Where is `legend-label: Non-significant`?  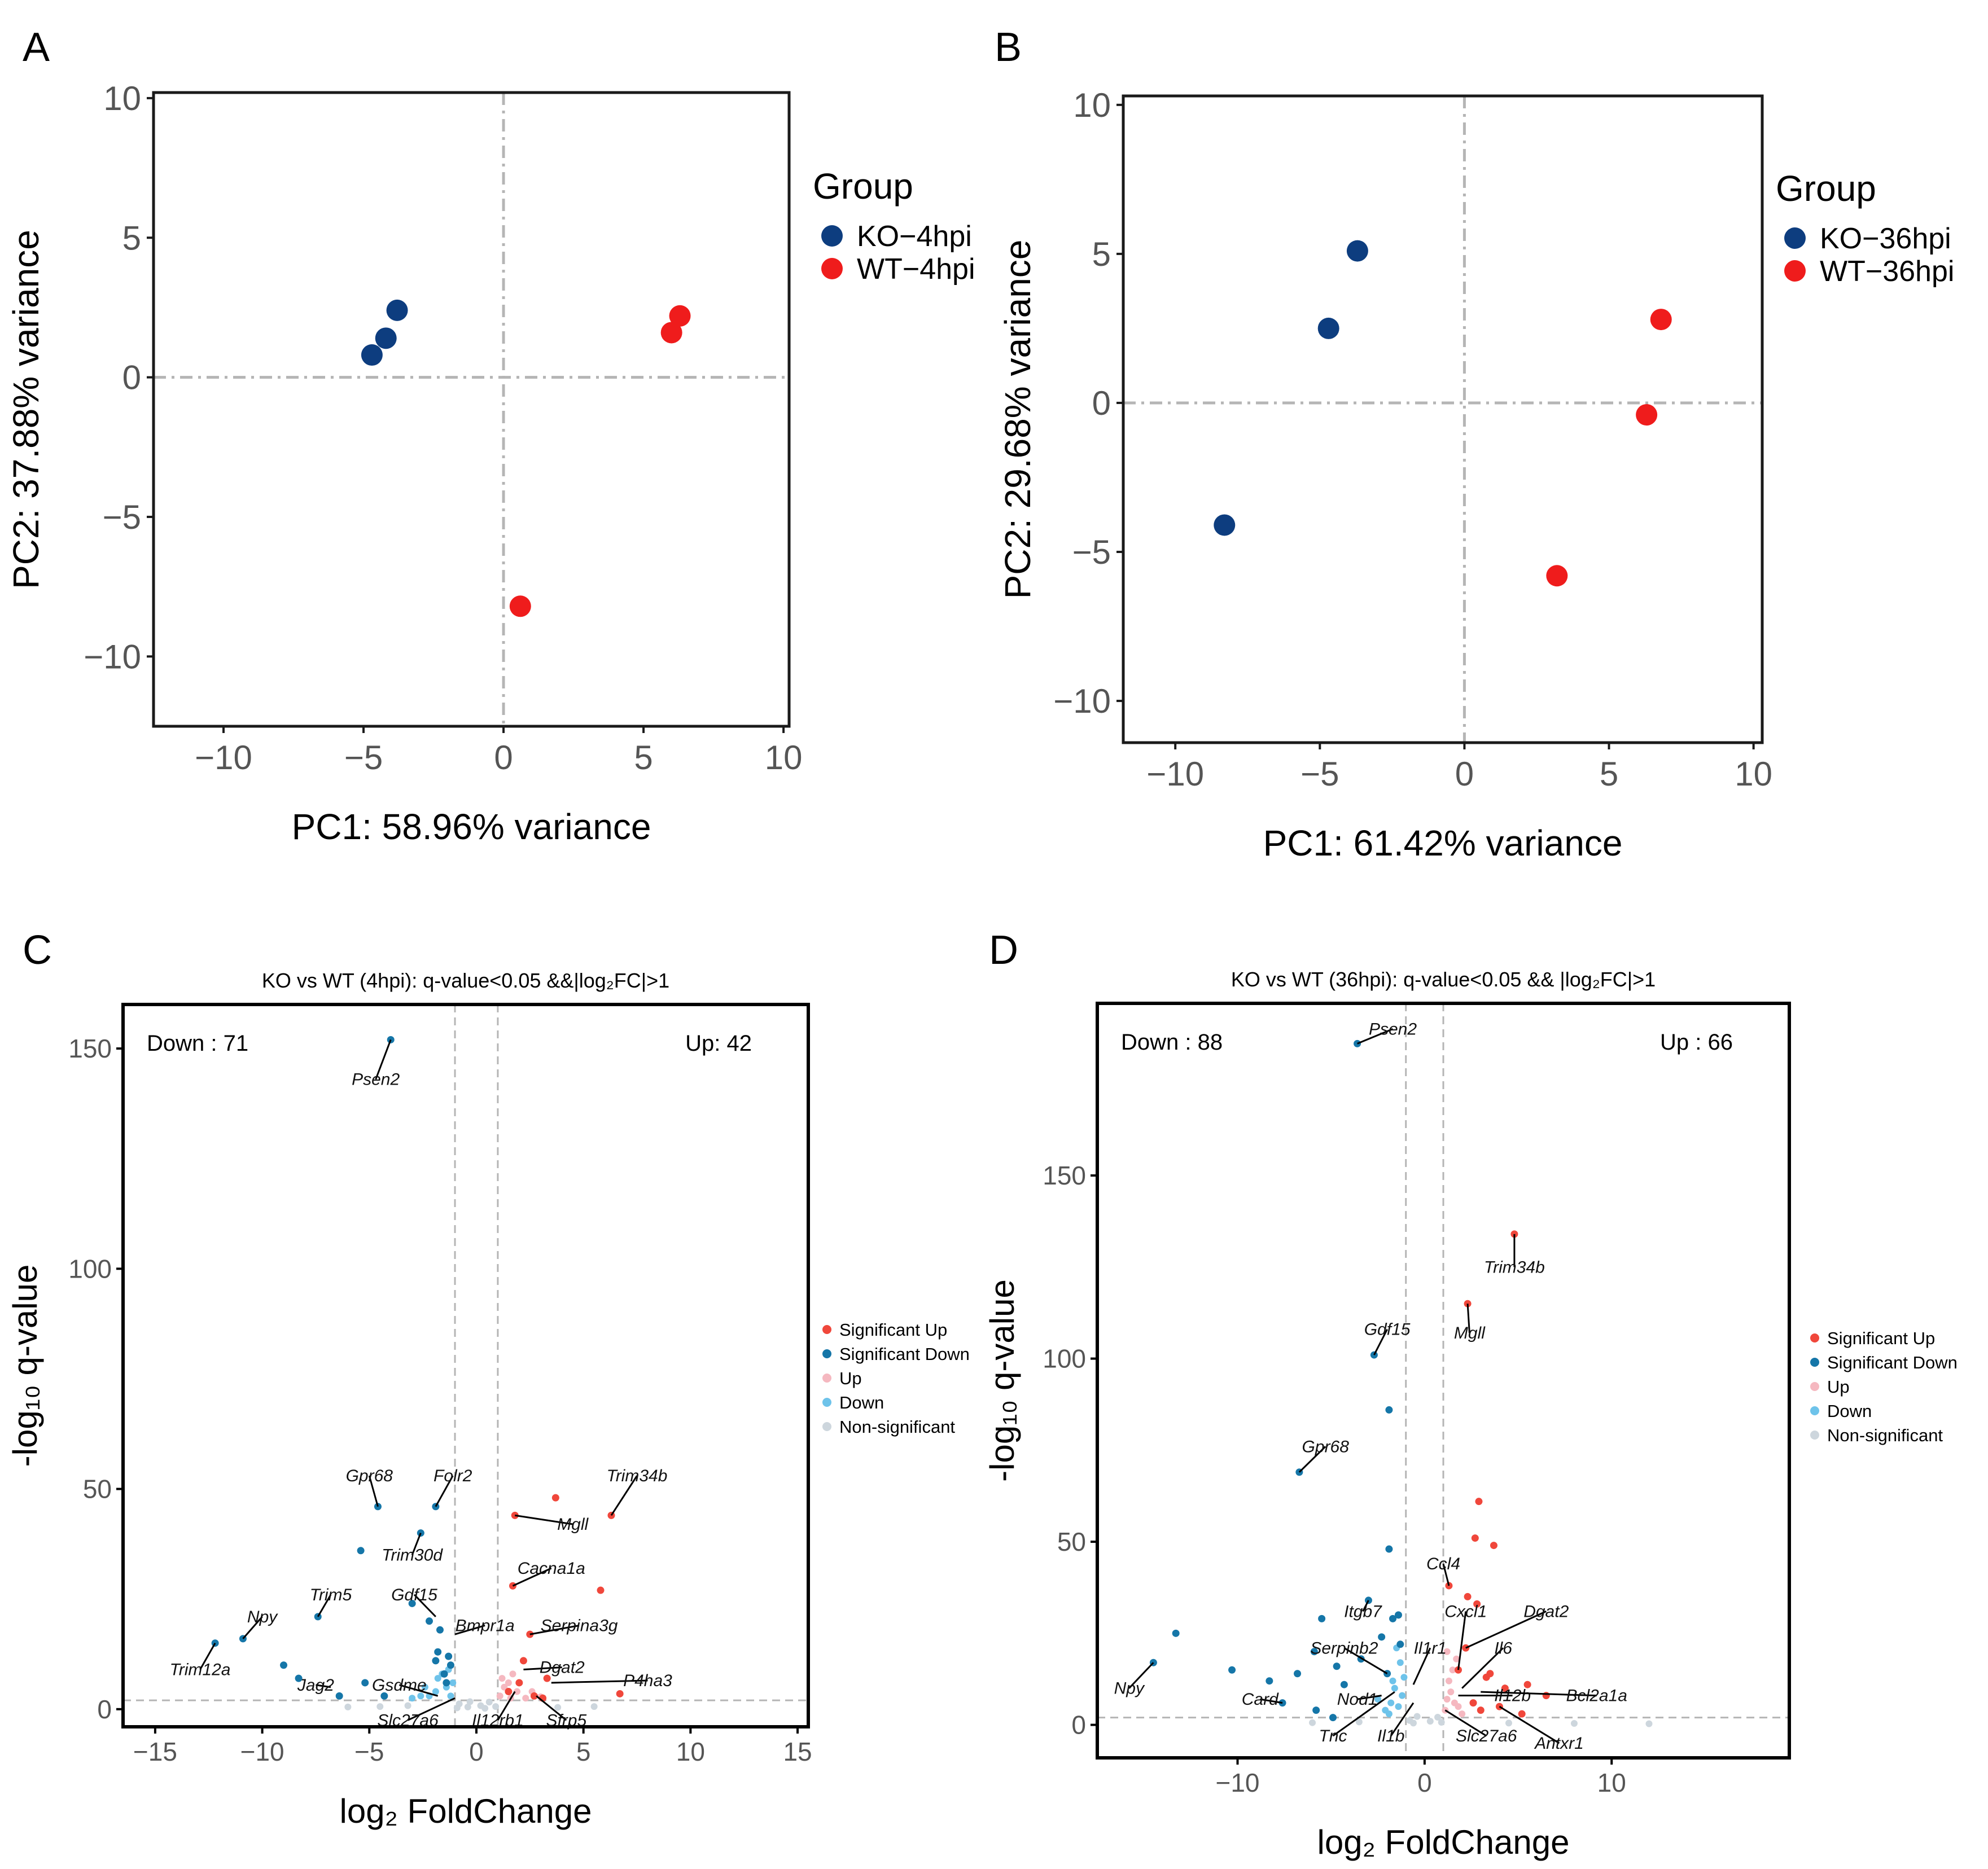
legend-label: Non-significant is located at coordinates (897, 1427).